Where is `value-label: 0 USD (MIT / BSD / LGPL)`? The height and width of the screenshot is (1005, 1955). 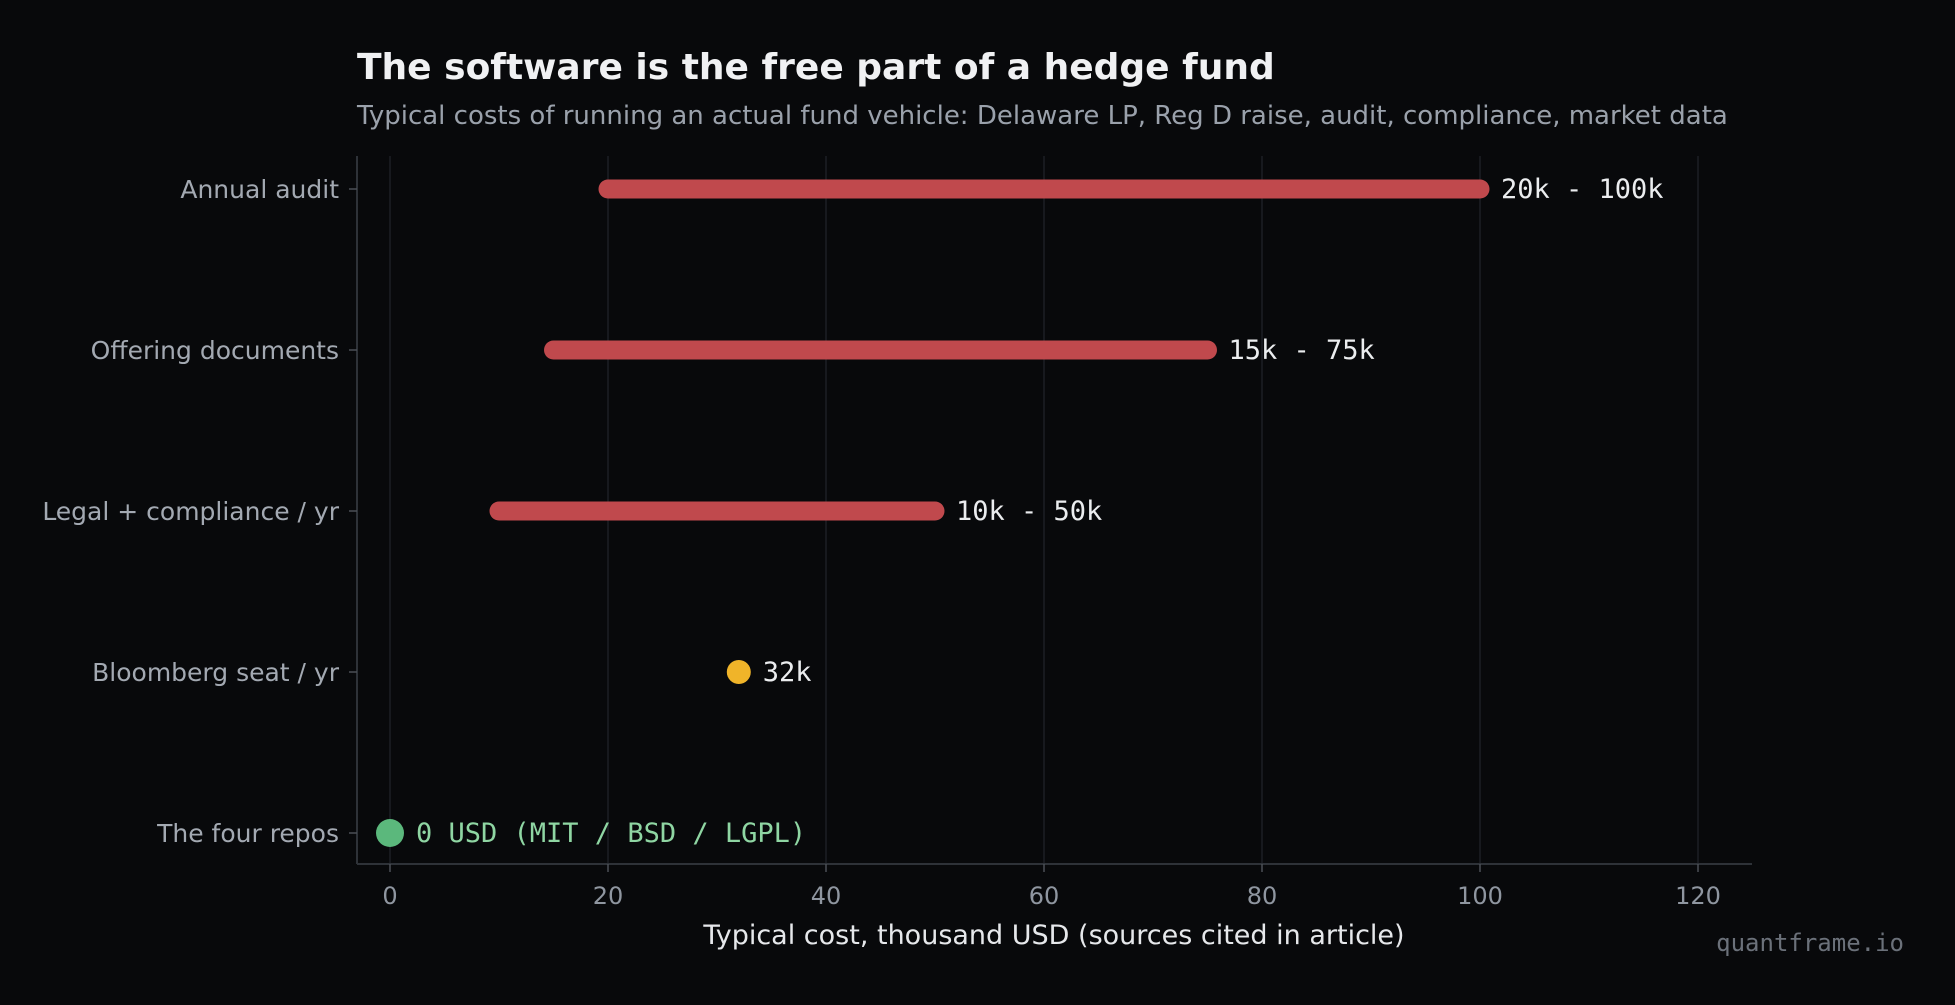
value-label: 0 USD (MIT / BSD / LGPL) is located at coordinates (611, 833).